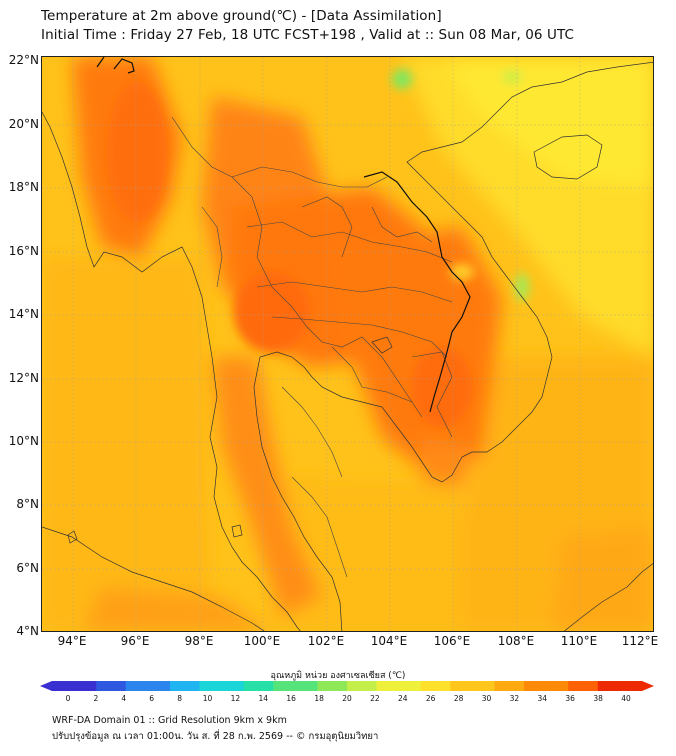 The height and width of the screenshot is (756, 676). I want to click on colorbar-tick-label: 4, so click(124, 698).